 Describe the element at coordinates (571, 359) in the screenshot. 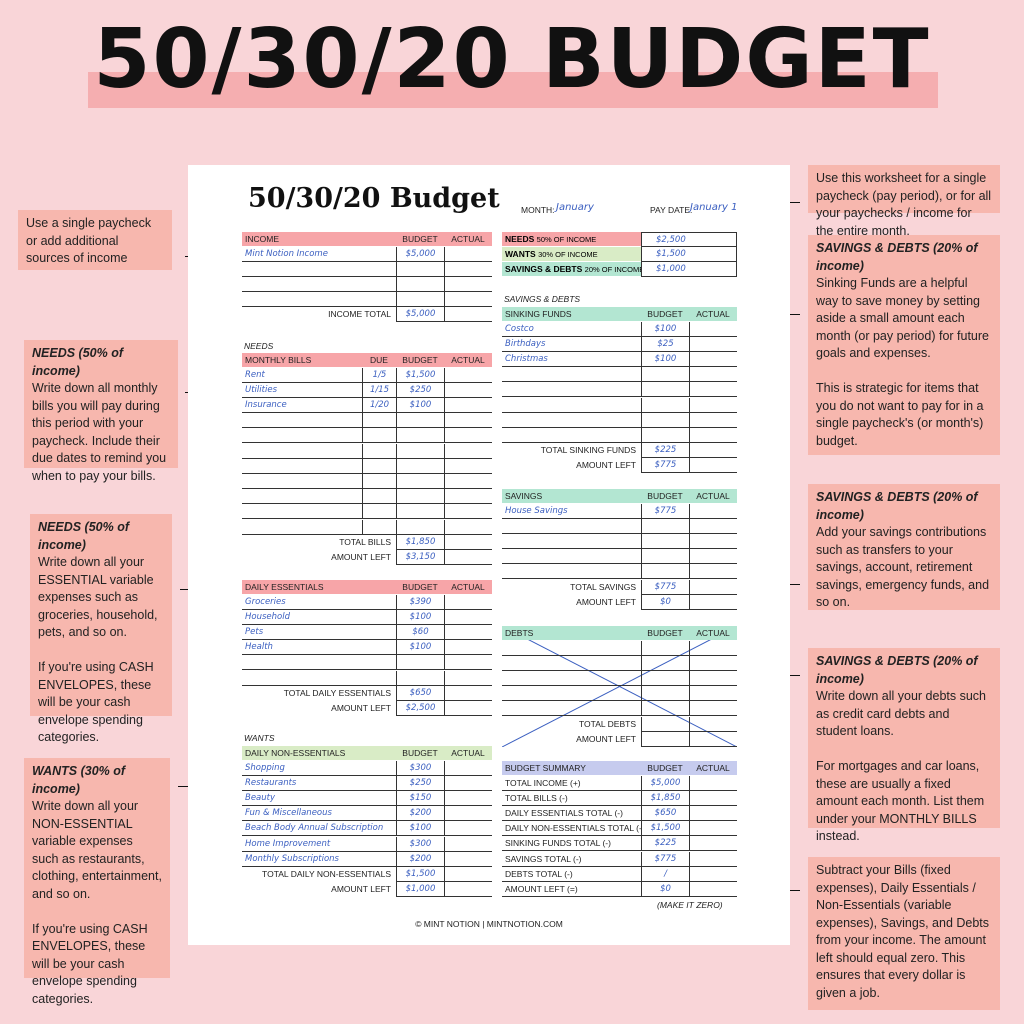

I see `row-label: Christmas` at that location.